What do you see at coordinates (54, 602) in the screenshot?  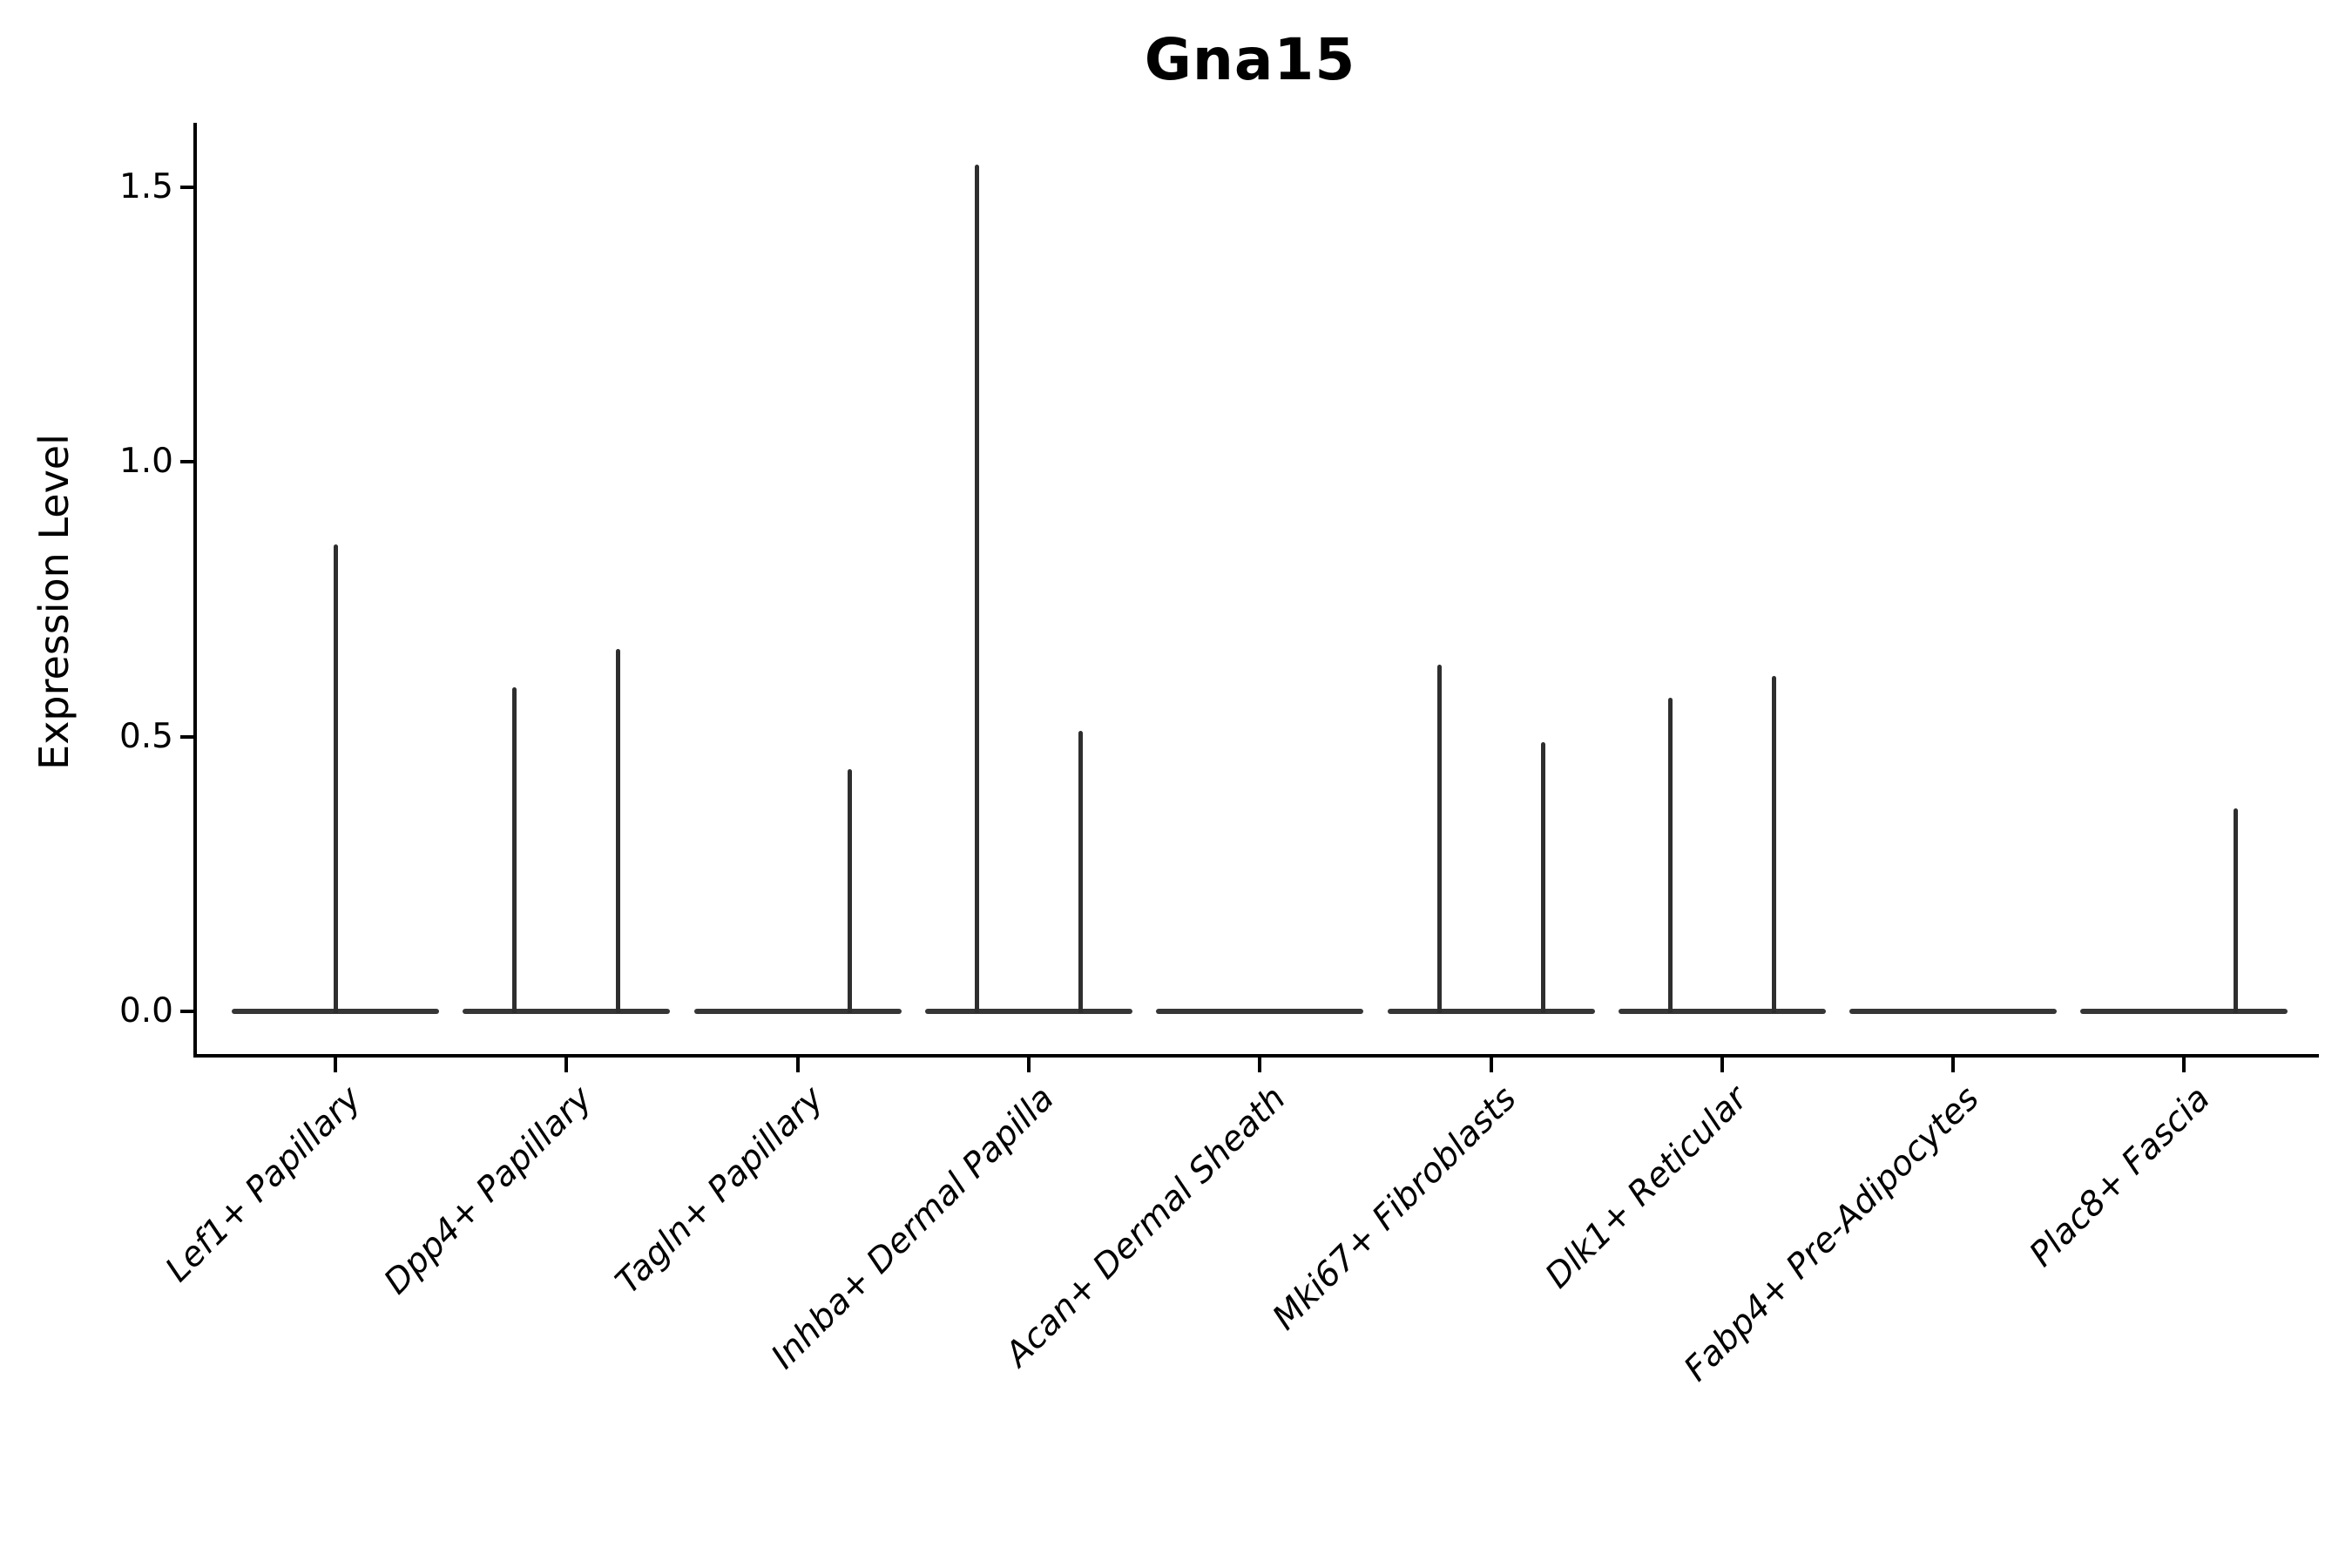 I see `y-axis-label: Expression Level` at bounding box center [54, 602].